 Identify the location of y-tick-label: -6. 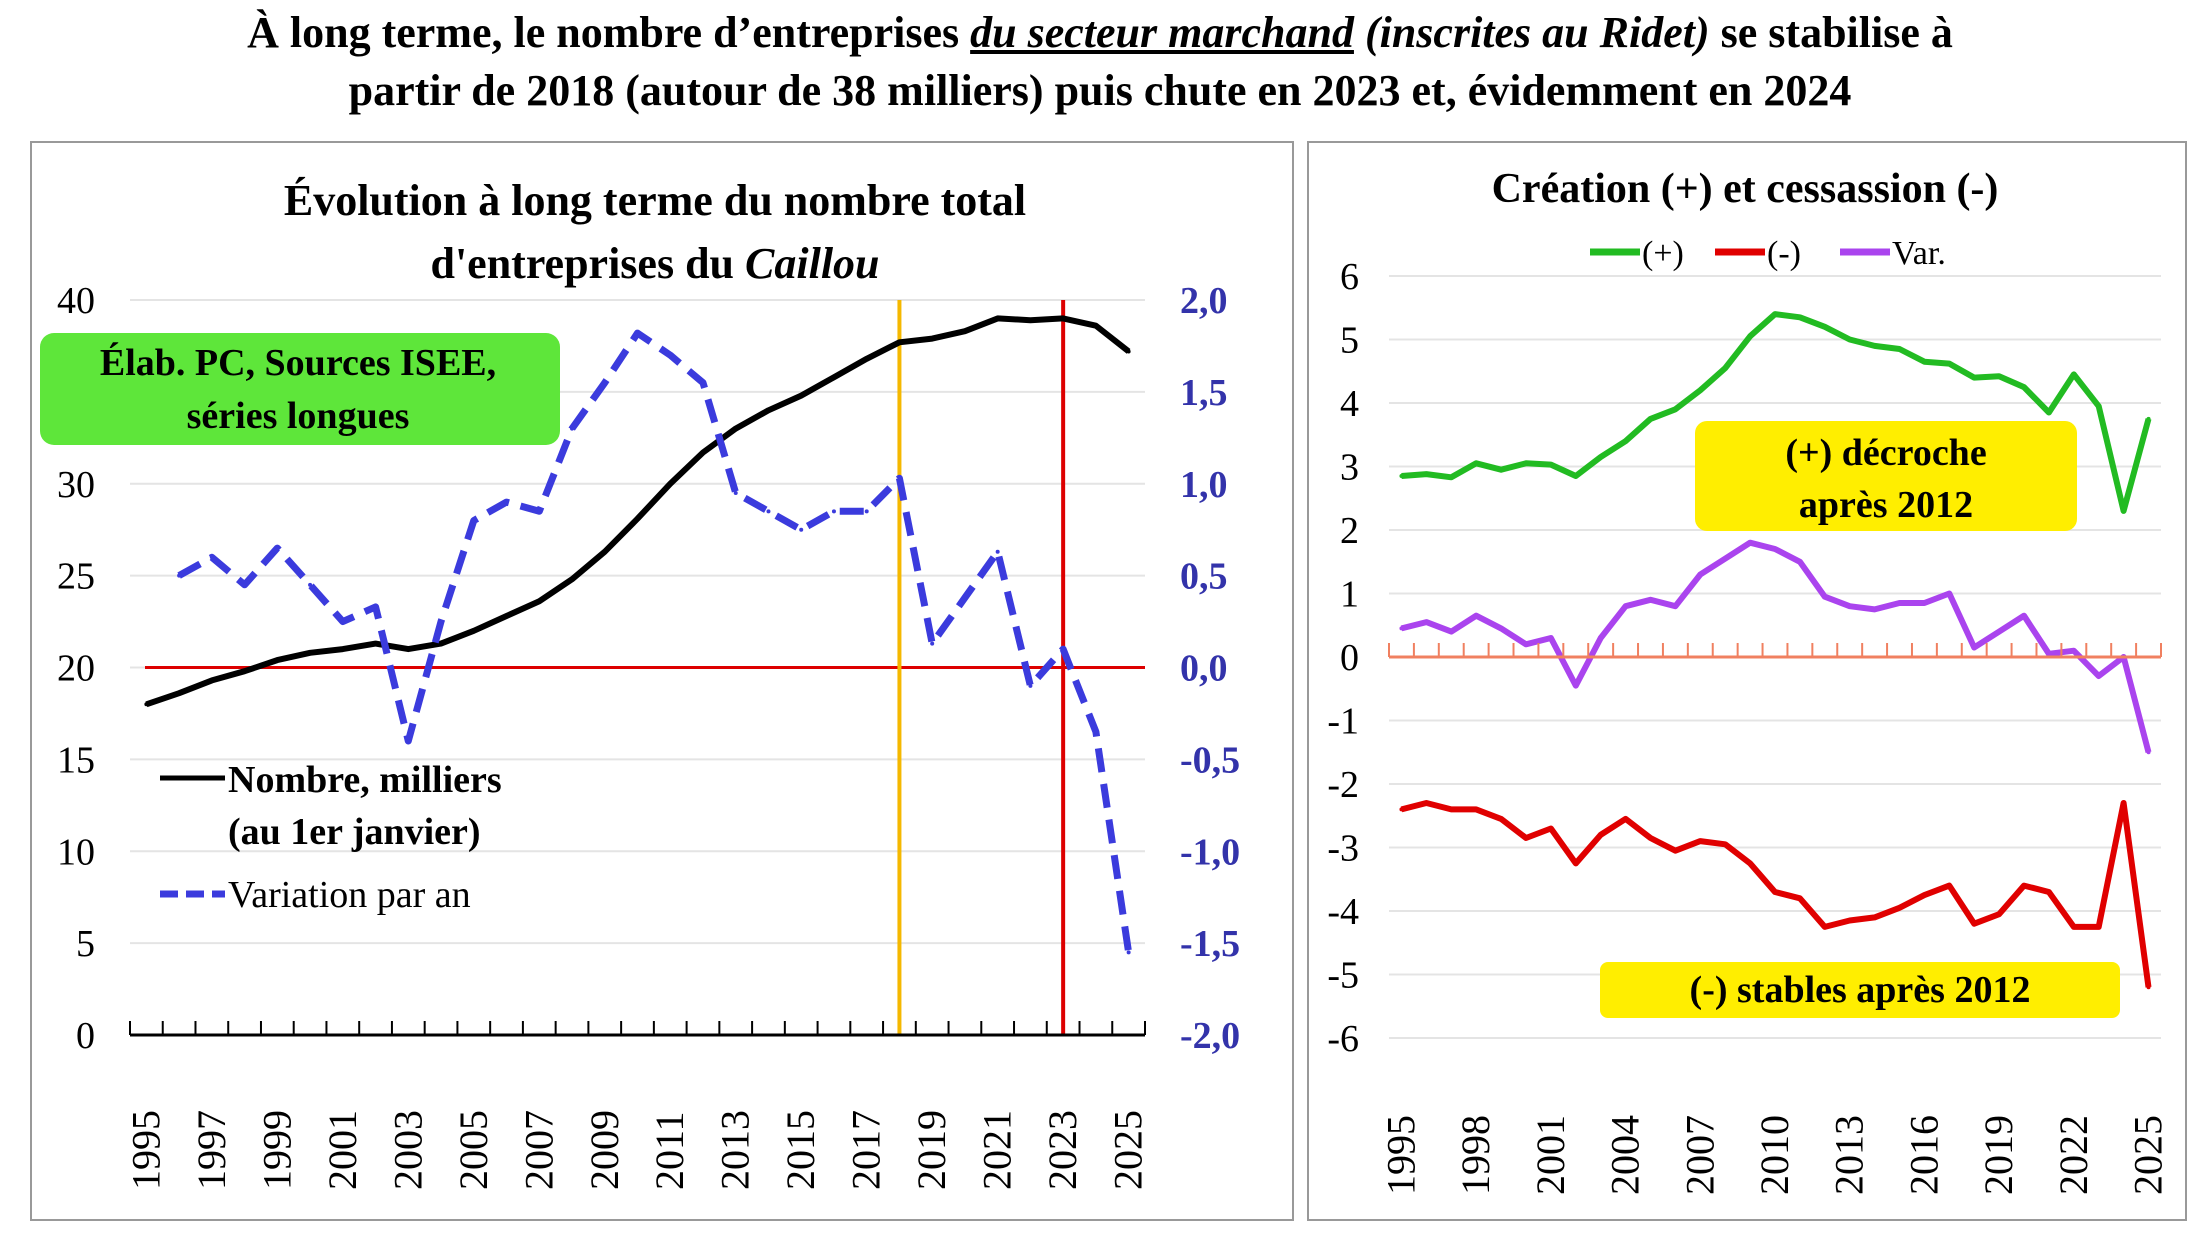
(1343, 1039).